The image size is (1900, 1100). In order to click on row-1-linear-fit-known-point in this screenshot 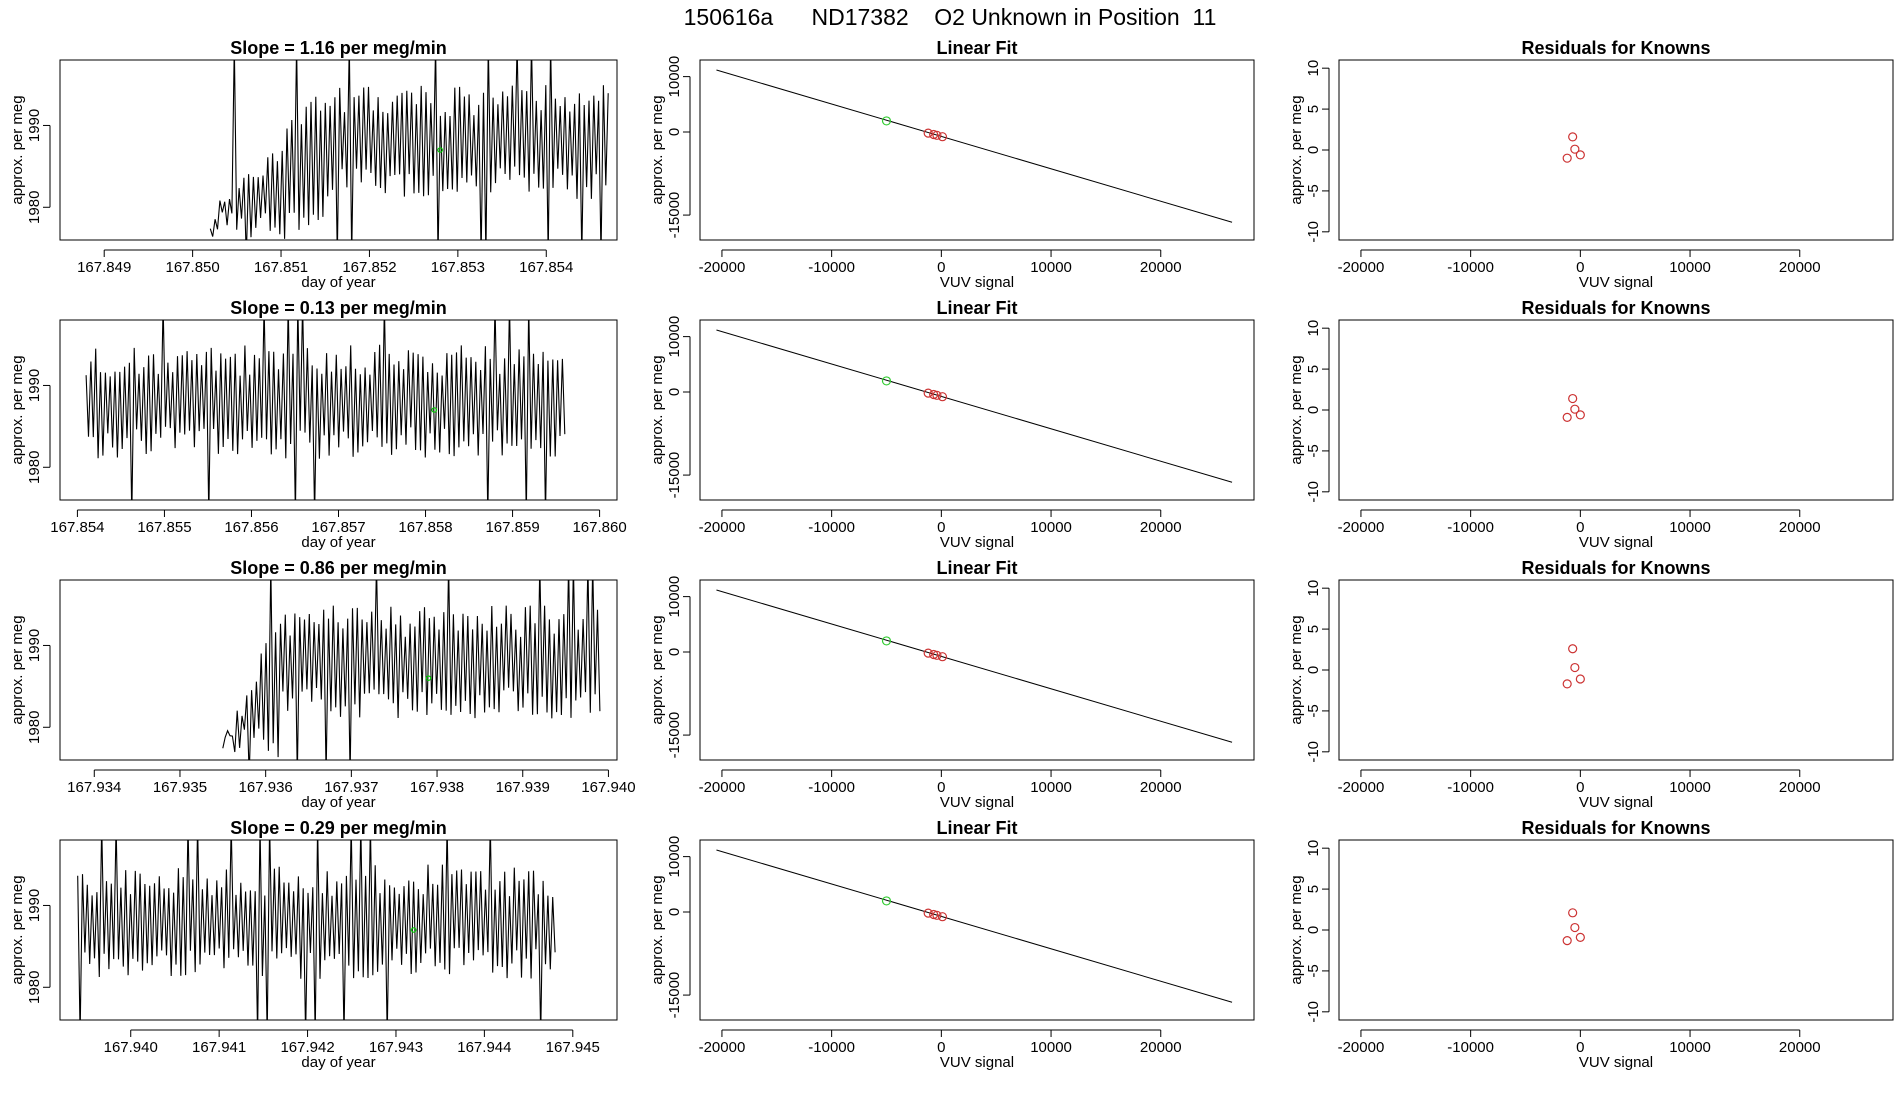, I will do `click(942, 137)`.